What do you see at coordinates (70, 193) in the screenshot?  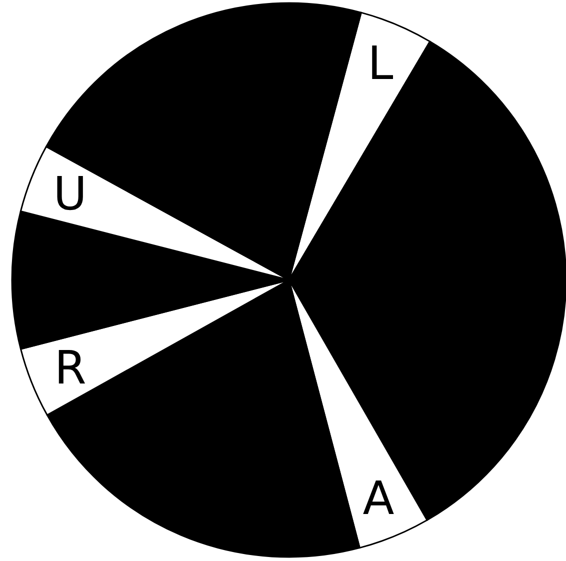 I see `slice-label: U` at bounding box center [70, 193].